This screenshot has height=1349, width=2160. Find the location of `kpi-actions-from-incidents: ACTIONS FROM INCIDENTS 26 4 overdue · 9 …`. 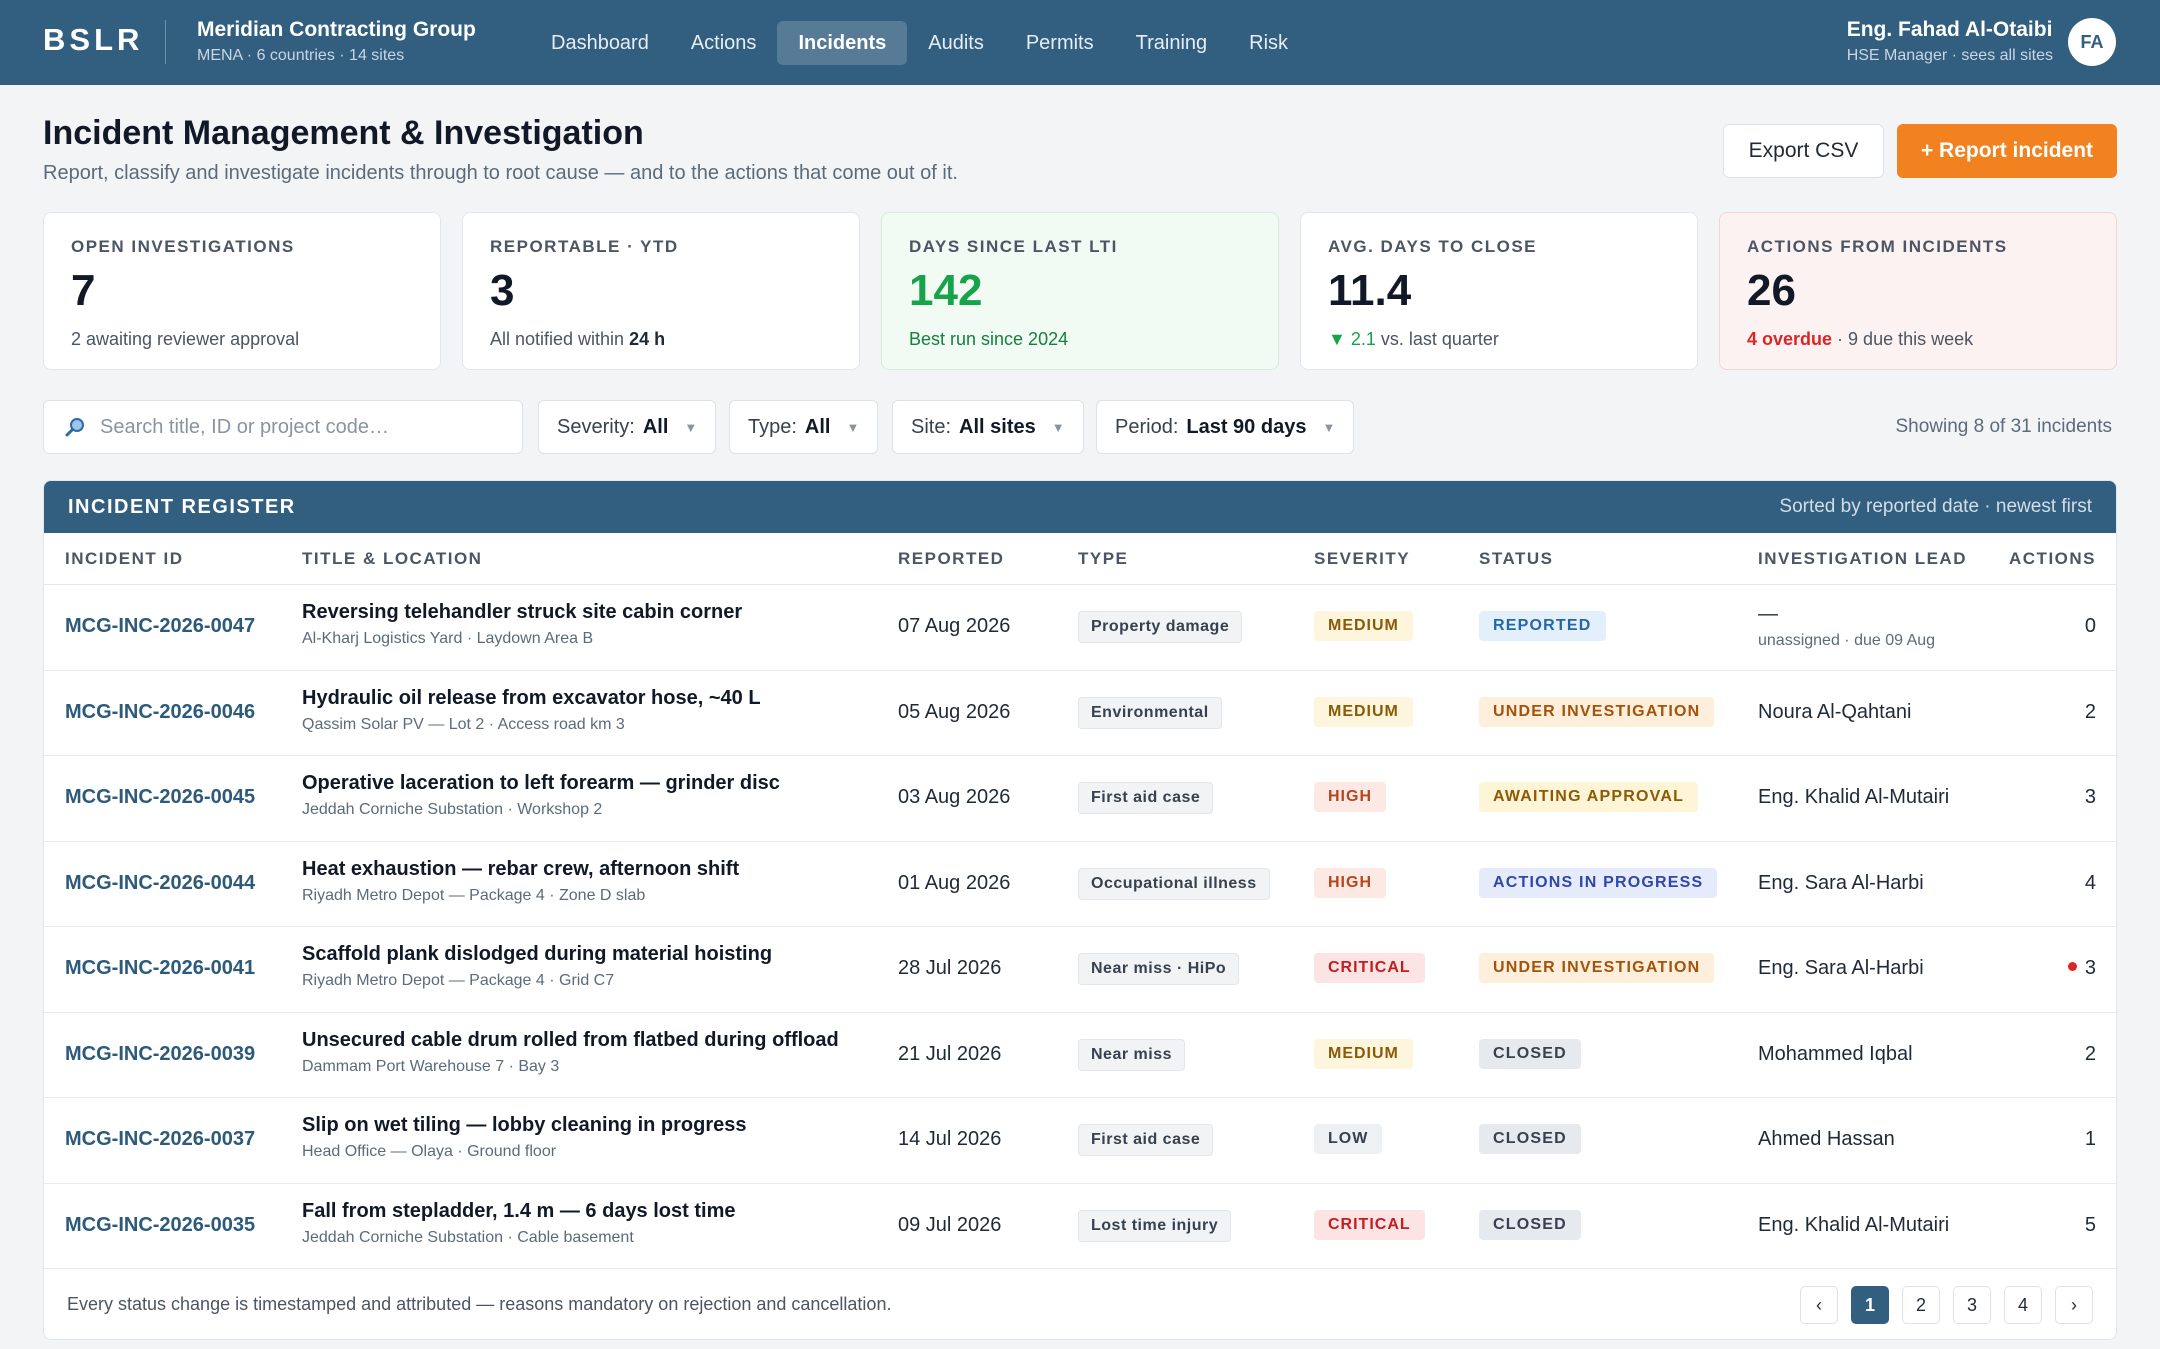

kpi-actions-from-incidents: ACTIONS FROM INCIDENTS 26 4 overdue · 9 … is located at coordinates (1918, 291).